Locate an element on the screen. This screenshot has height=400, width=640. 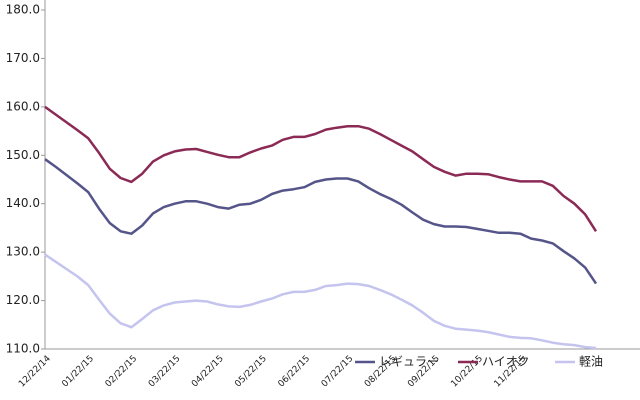
x-tick-label: 06/22/15 is located at coordinates (295, 372).